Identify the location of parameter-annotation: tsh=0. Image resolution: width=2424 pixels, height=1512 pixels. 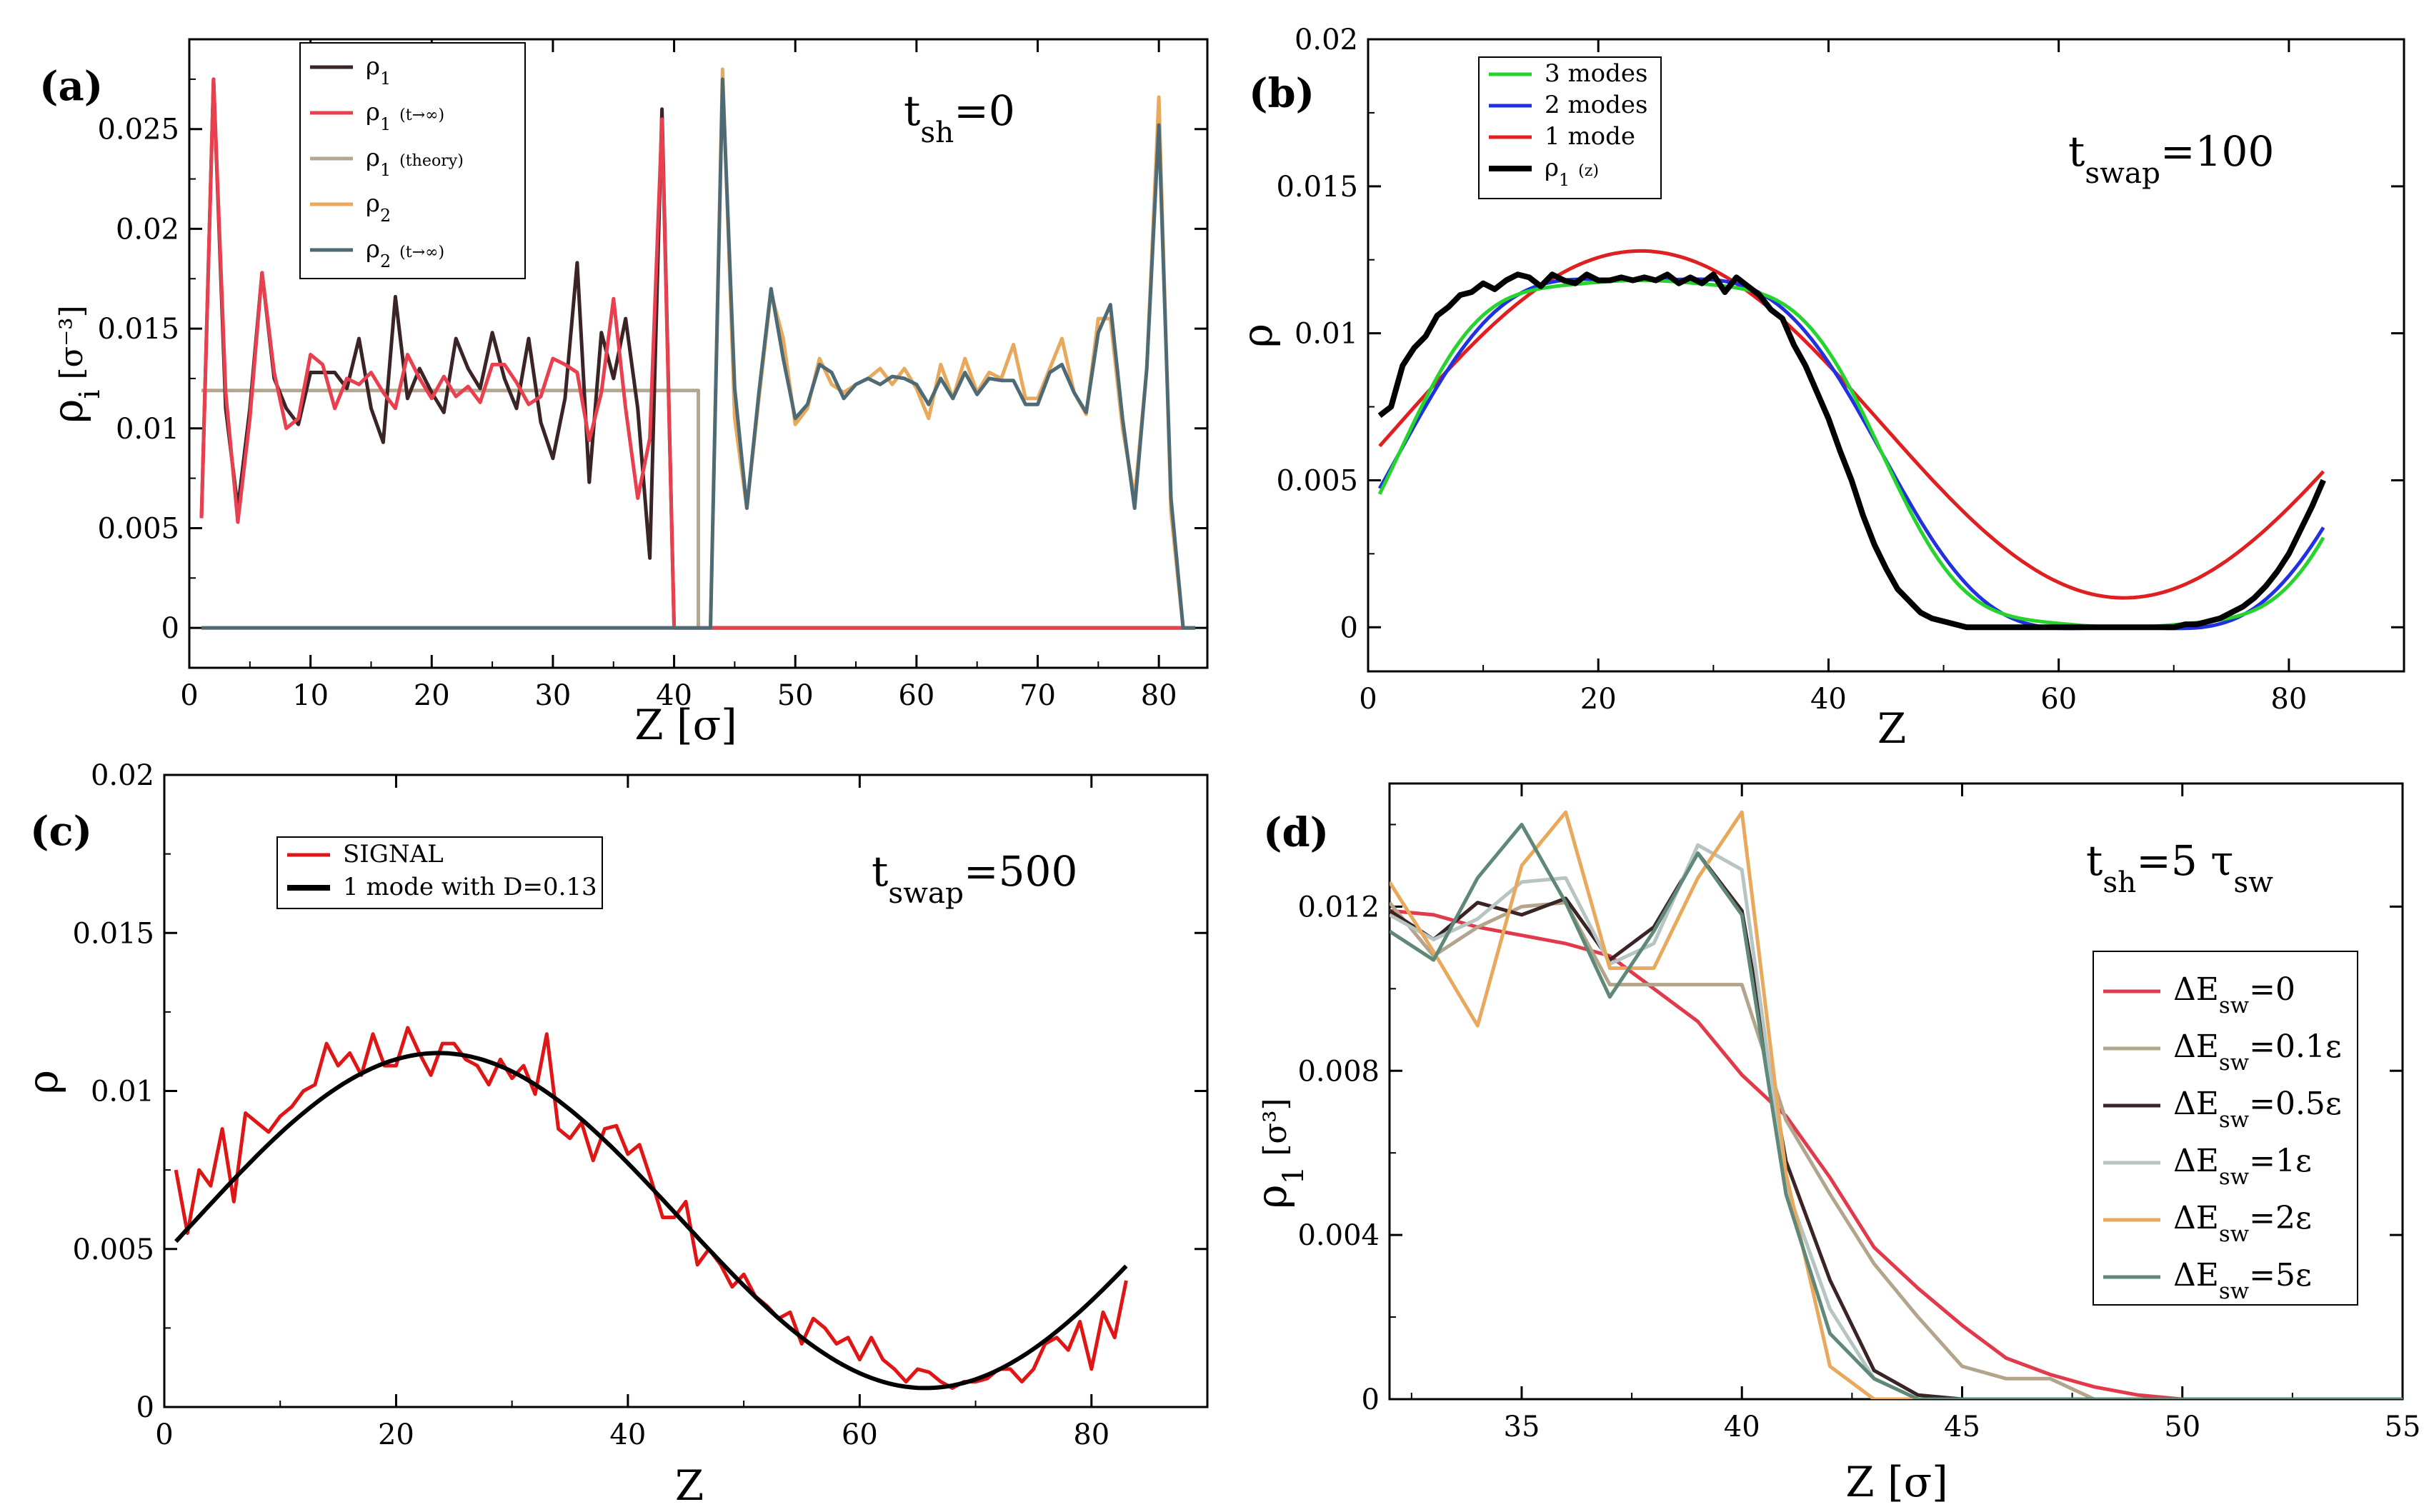
(960, 117).